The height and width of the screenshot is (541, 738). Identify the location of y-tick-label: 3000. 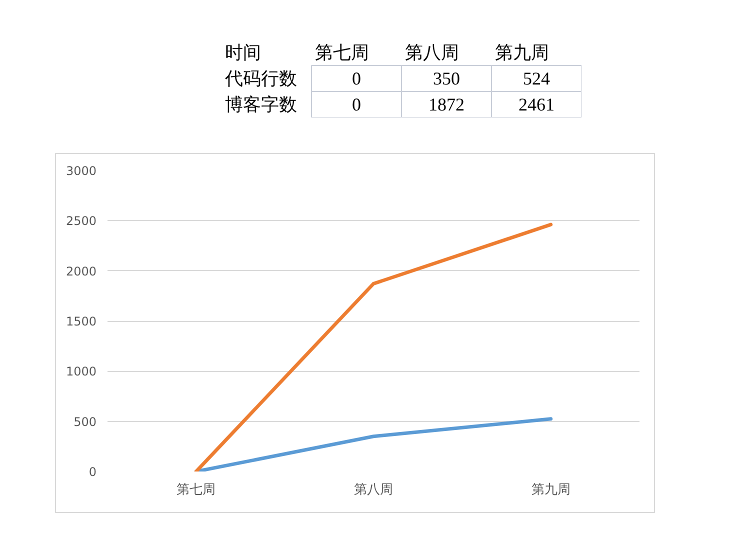
(81, 171).